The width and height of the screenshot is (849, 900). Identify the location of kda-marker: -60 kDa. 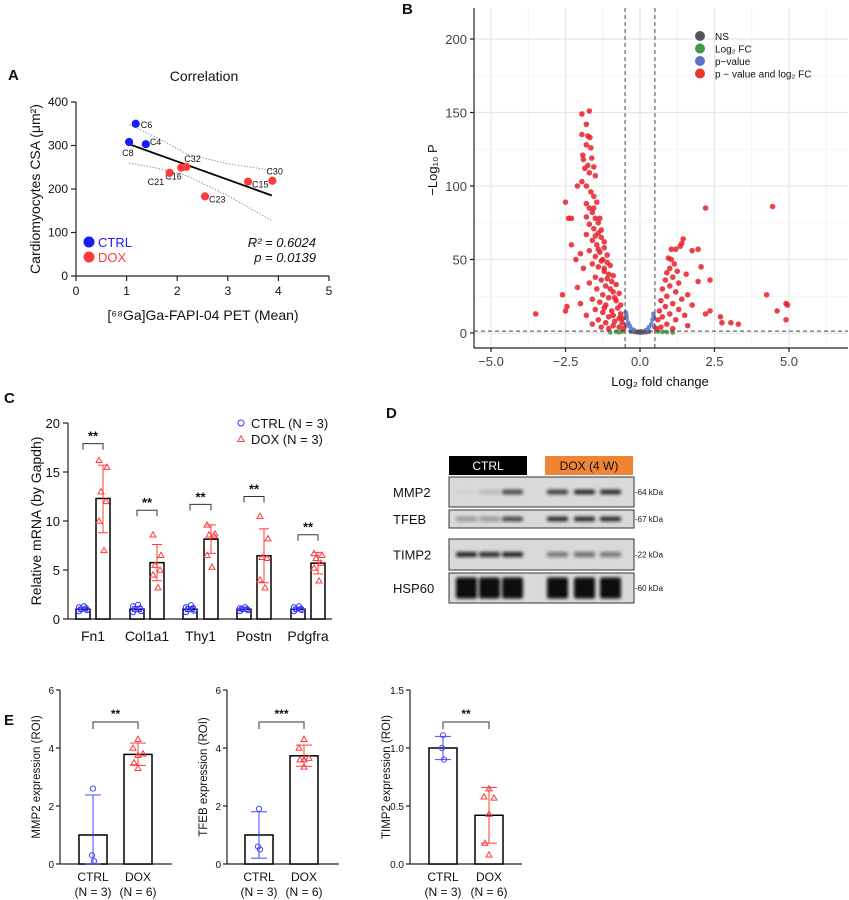
(649, 588).